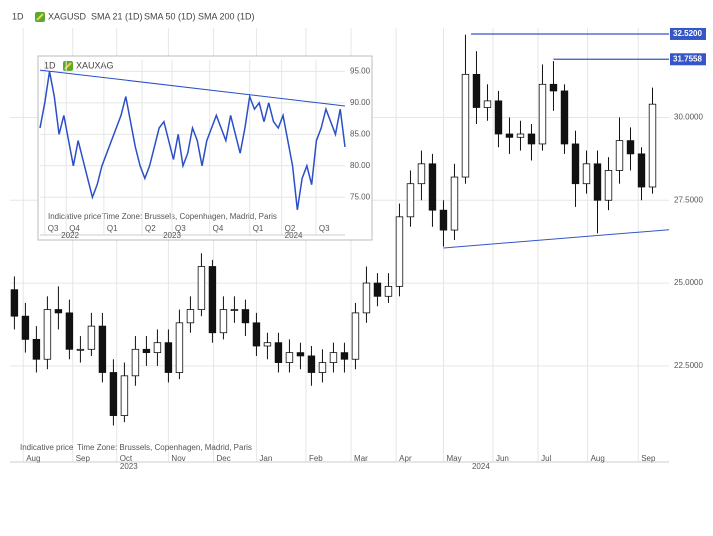 This screenshot has height=536, width=713. I want to click on x-tick-label: May, so click(453, 458).